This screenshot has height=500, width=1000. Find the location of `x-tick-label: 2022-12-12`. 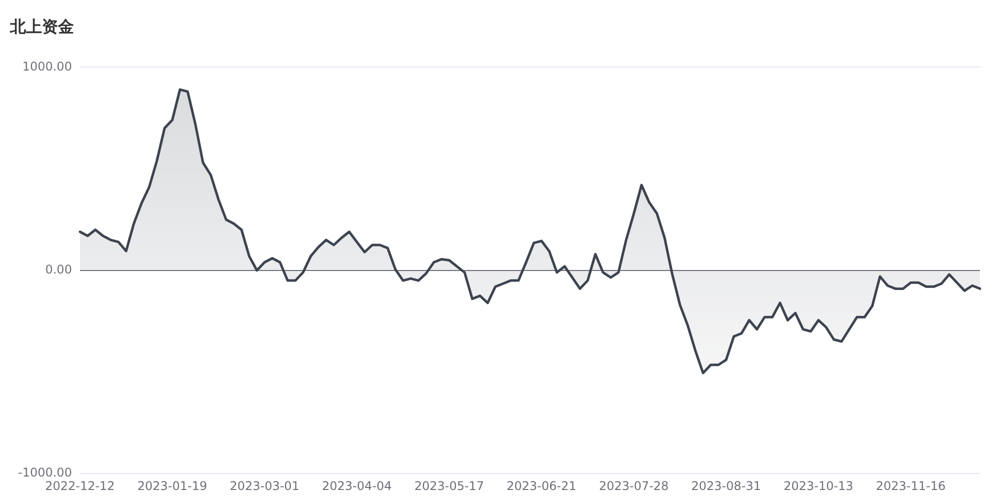

x-tick-label: 2022-12-12 is located at coordinates (80, 485).